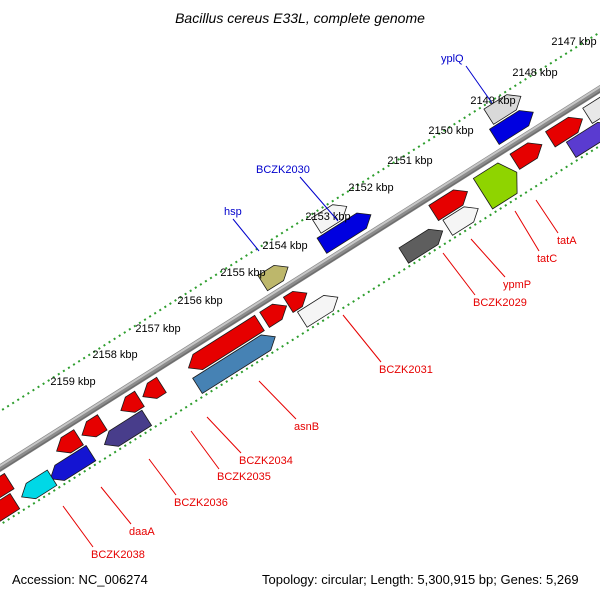 This screenshot has width=600, height=600. Describe the element at coordinates (266, 461) in the screenshot. I see `gene-label-BCZK2034: BCZK2034` at that location.